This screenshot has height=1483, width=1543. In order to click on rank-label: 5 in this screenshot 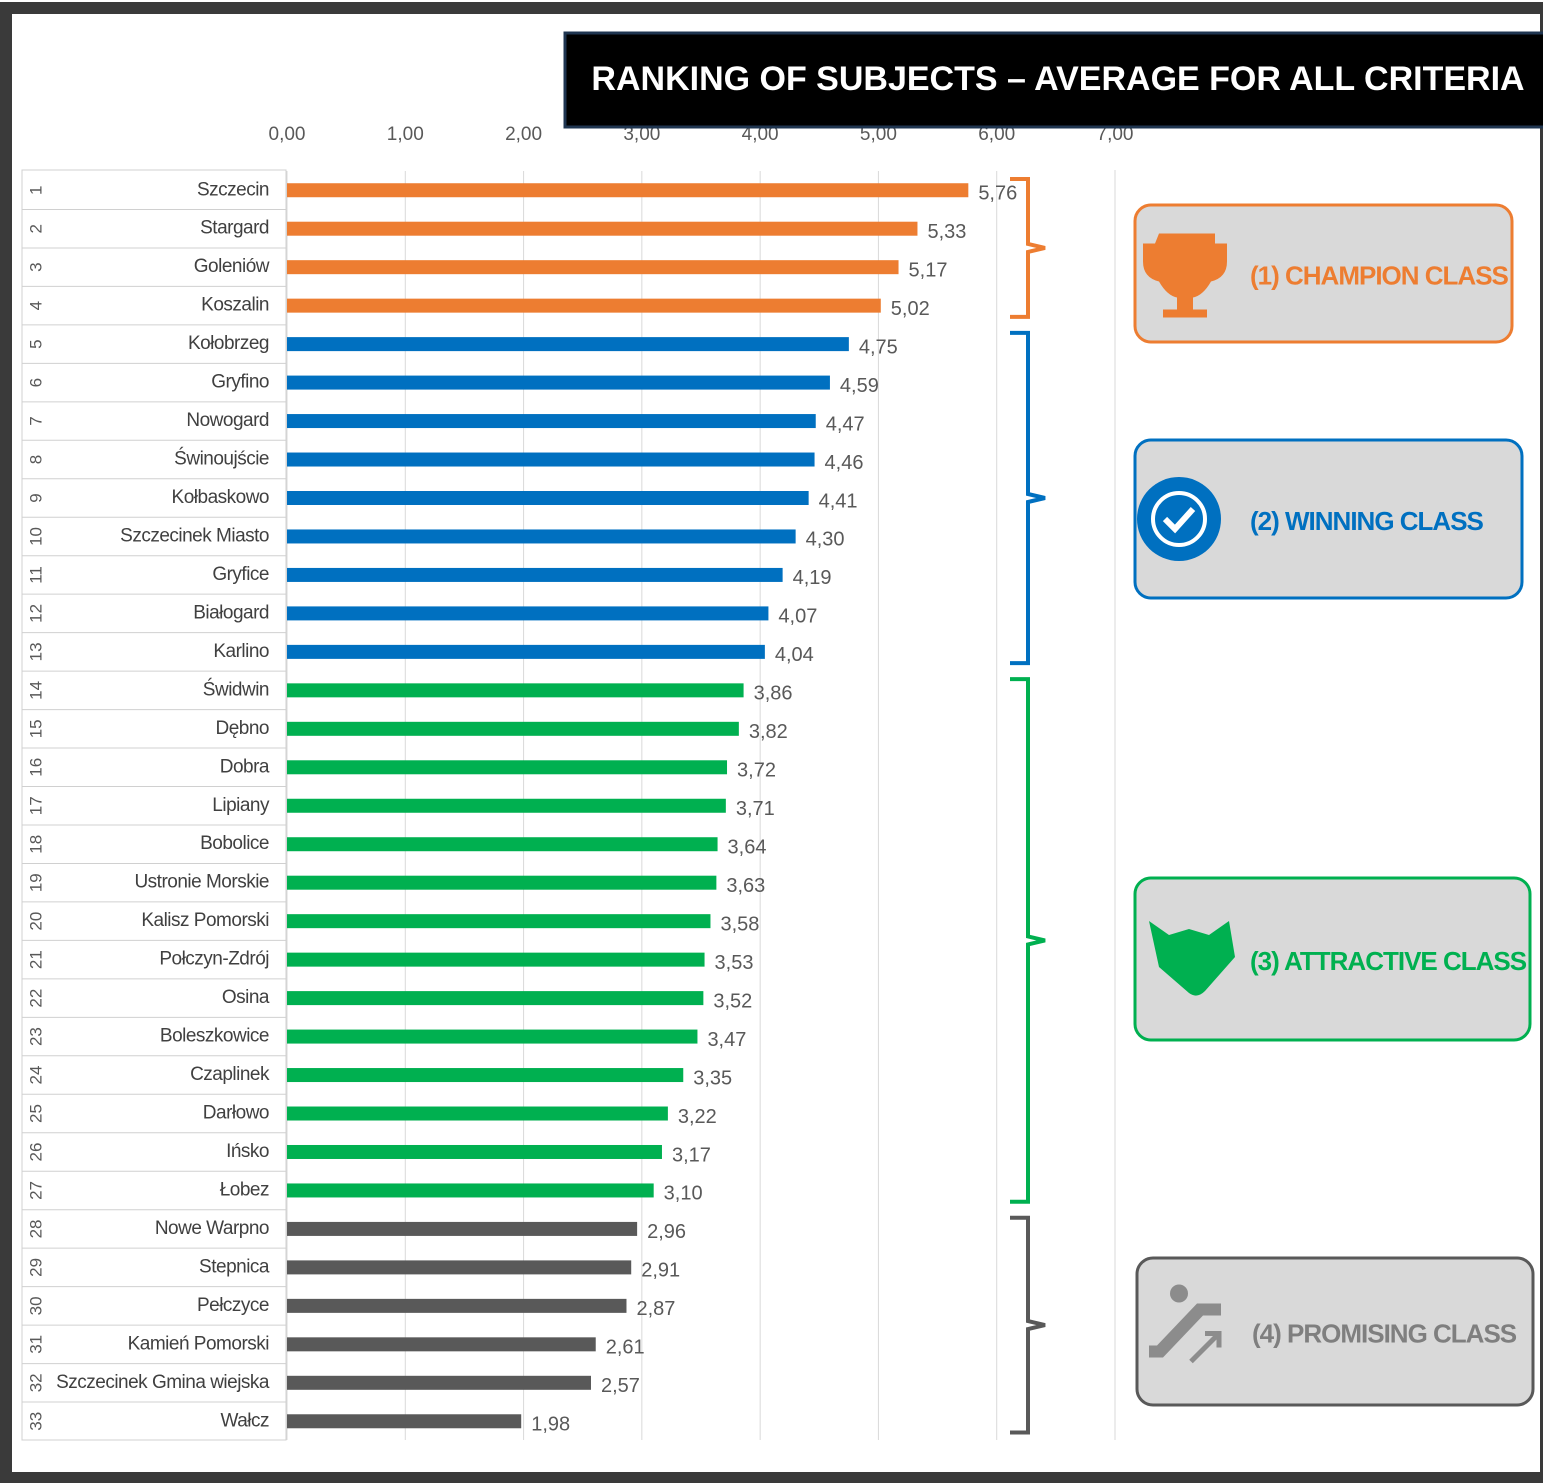, I will do `click(35, 343)`.